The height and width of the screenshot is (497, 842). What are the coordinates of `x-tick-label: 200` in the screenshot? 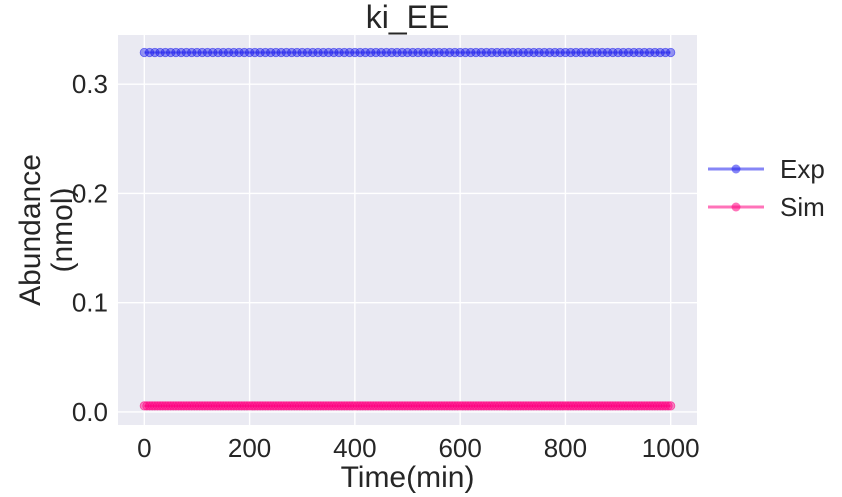 It's located at (249, 448).